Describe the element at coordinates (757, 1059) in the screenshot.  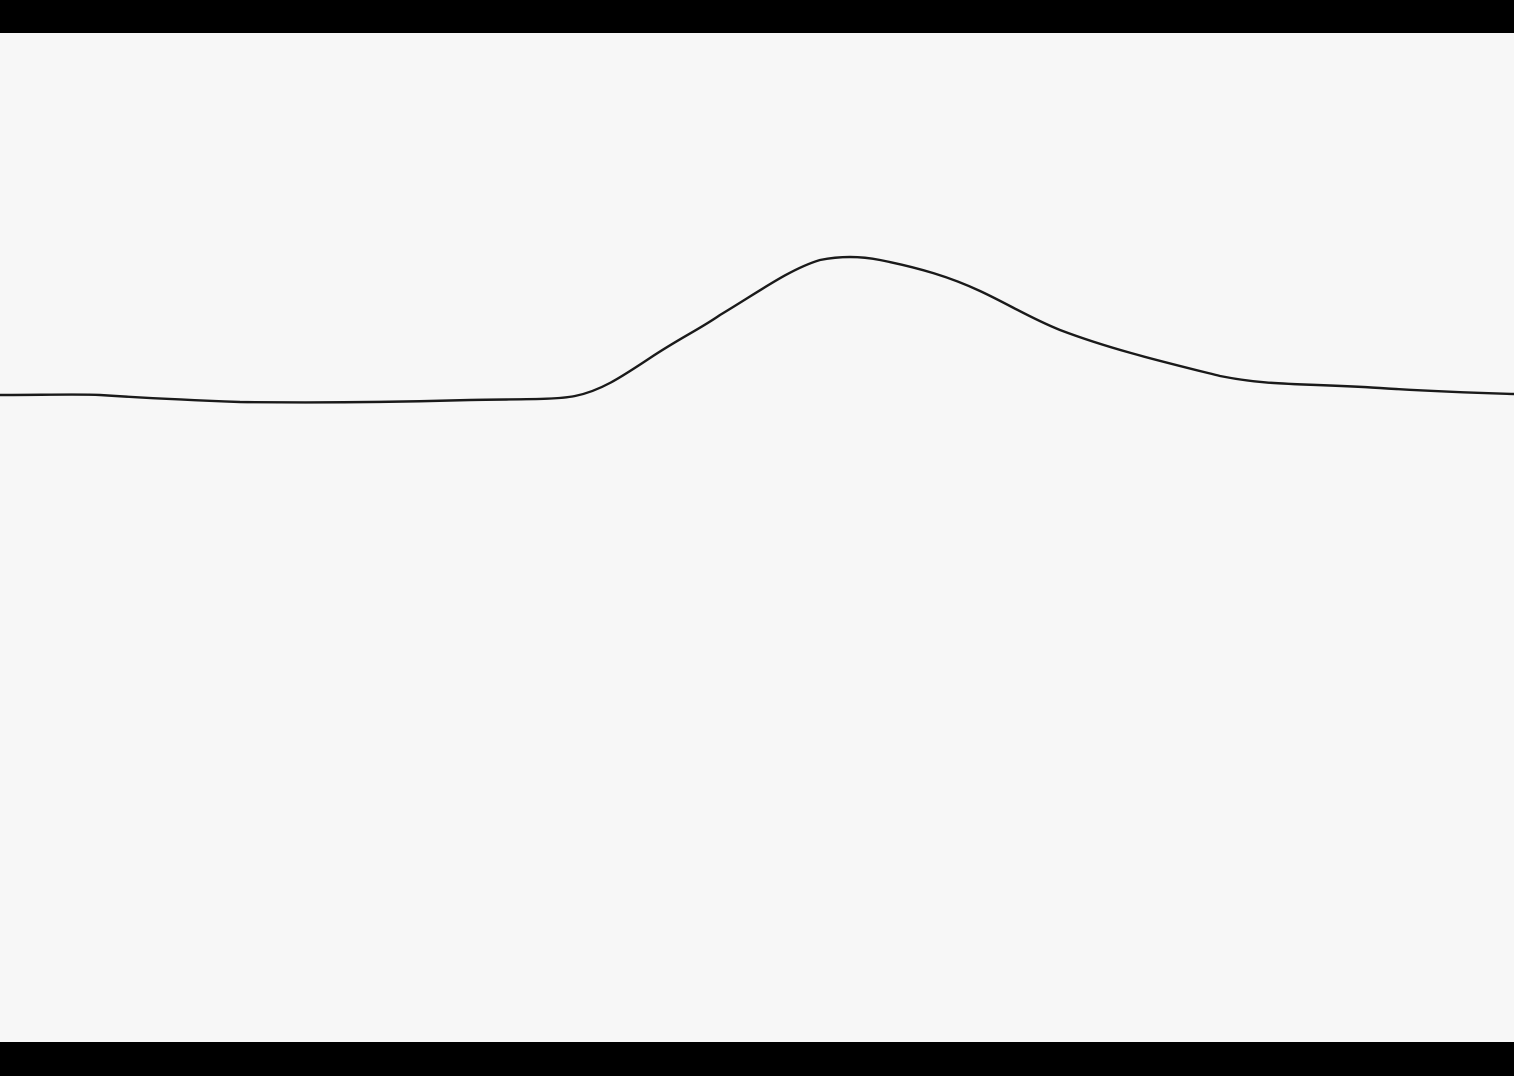
I see `letterbox-bottom-bar` at that location.